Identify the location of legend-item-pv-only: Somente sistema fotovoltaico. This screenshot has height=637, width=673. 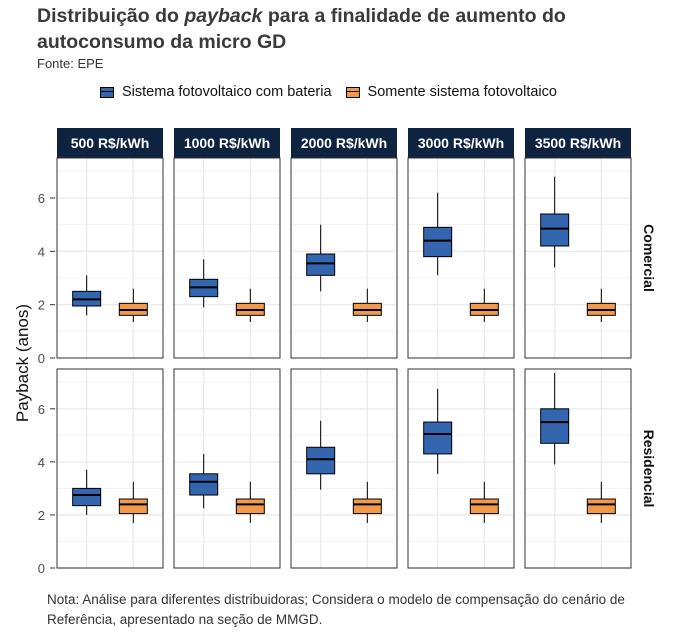
(451, 92).